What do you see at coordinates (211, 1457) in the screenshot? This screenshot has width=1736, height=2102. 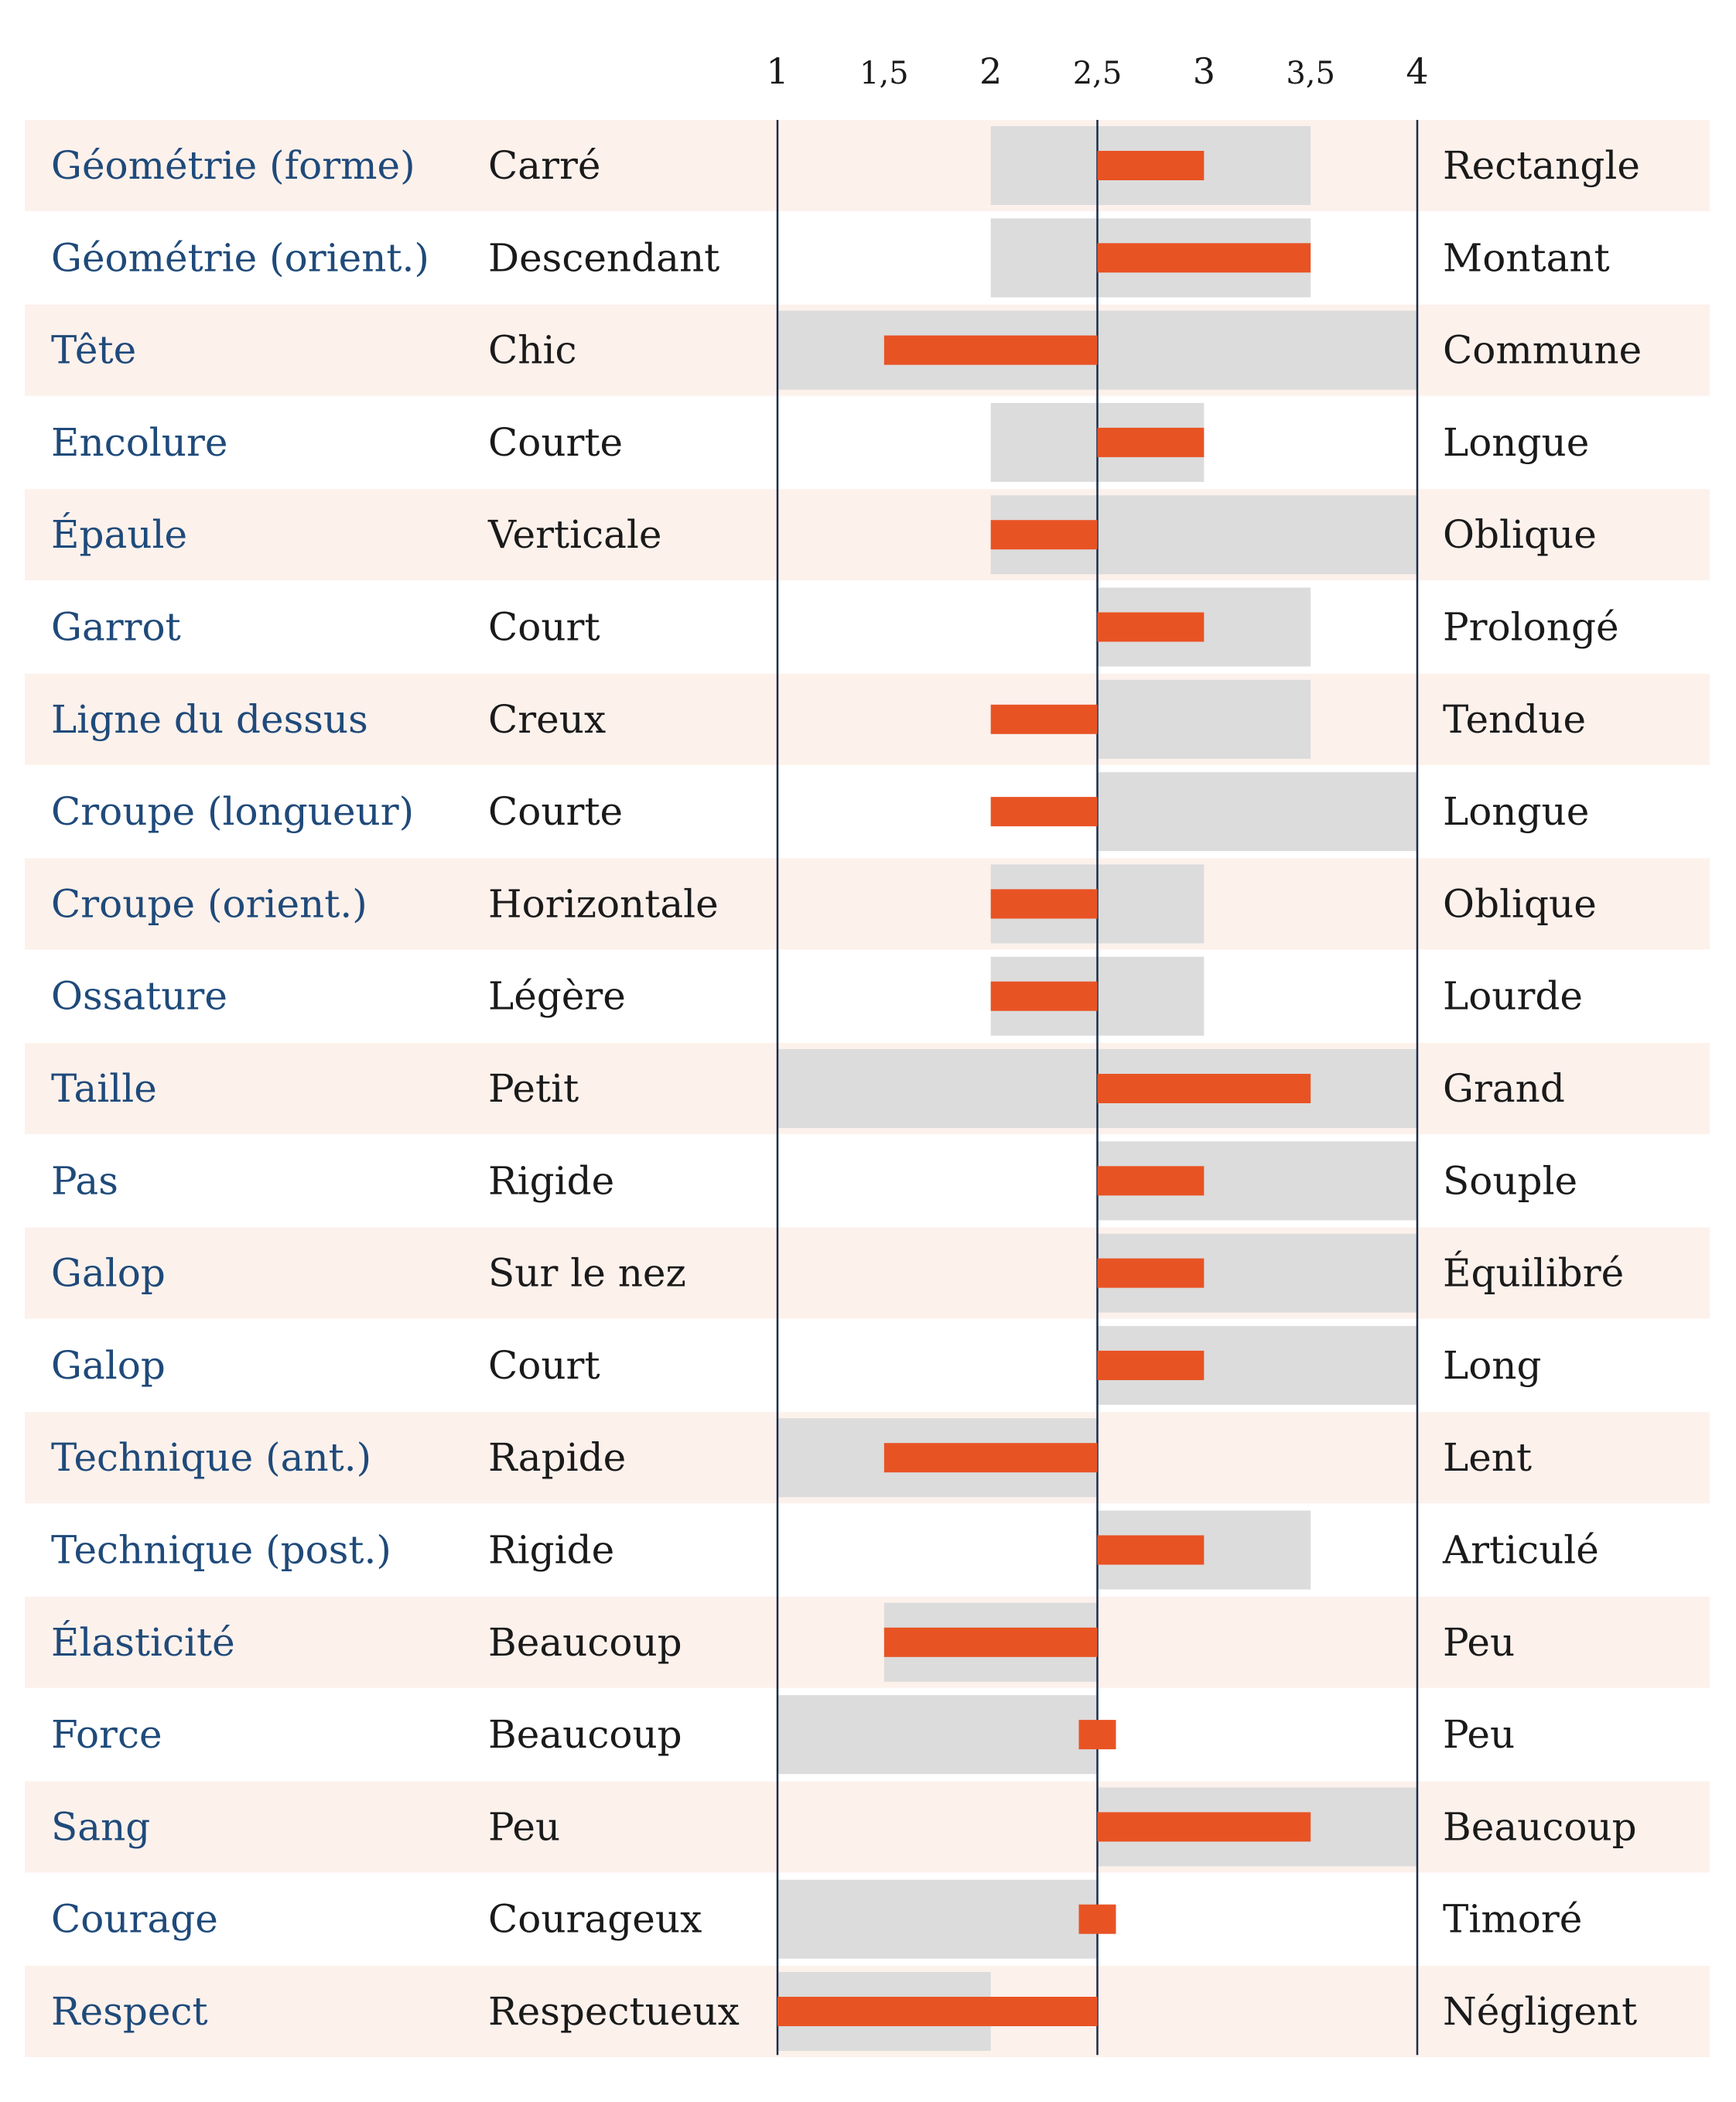 I see `trait-label: Technique (ant.)` at bounding box center [211, 1457].